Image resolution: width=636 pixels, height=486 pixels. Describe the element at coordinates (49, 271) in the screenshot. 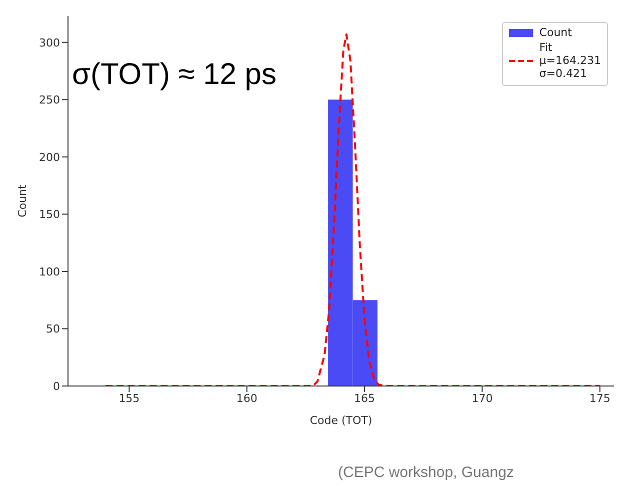

I see `y-tick-label: 100` at that location.